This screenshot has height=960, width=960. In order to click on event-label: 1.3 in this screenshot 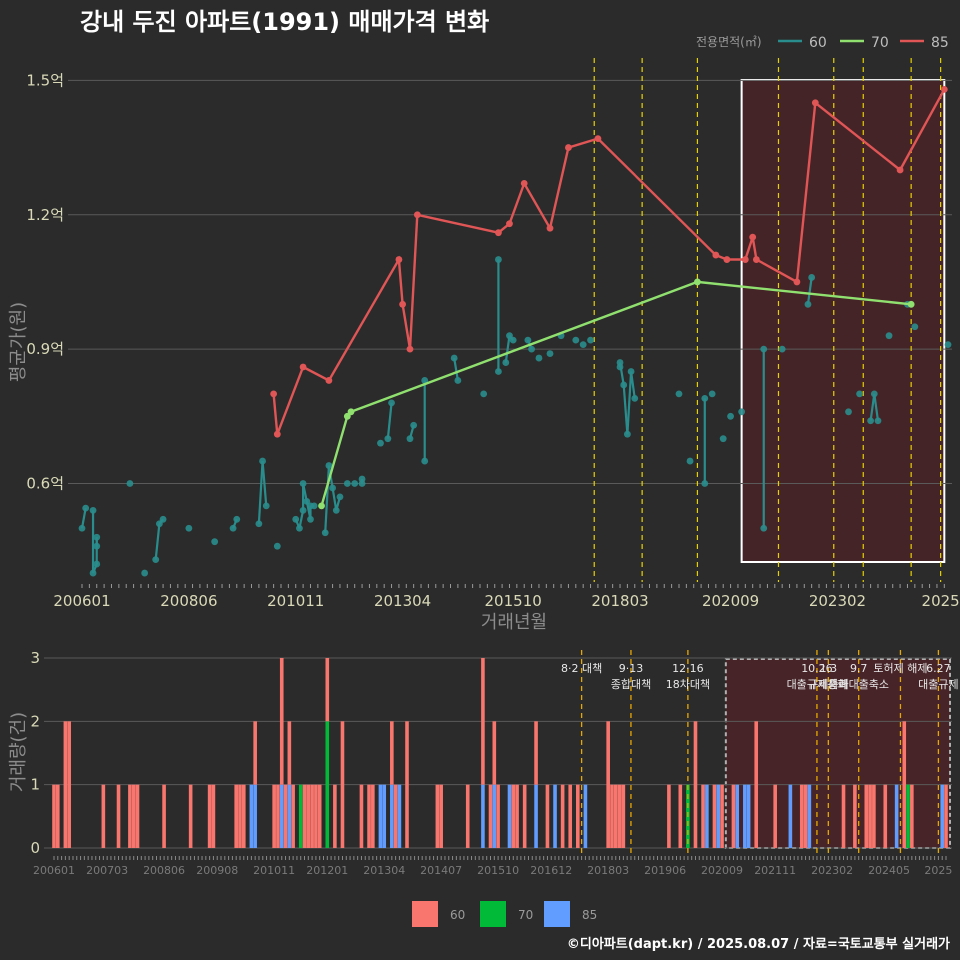, I will do `click(829, 668)`.